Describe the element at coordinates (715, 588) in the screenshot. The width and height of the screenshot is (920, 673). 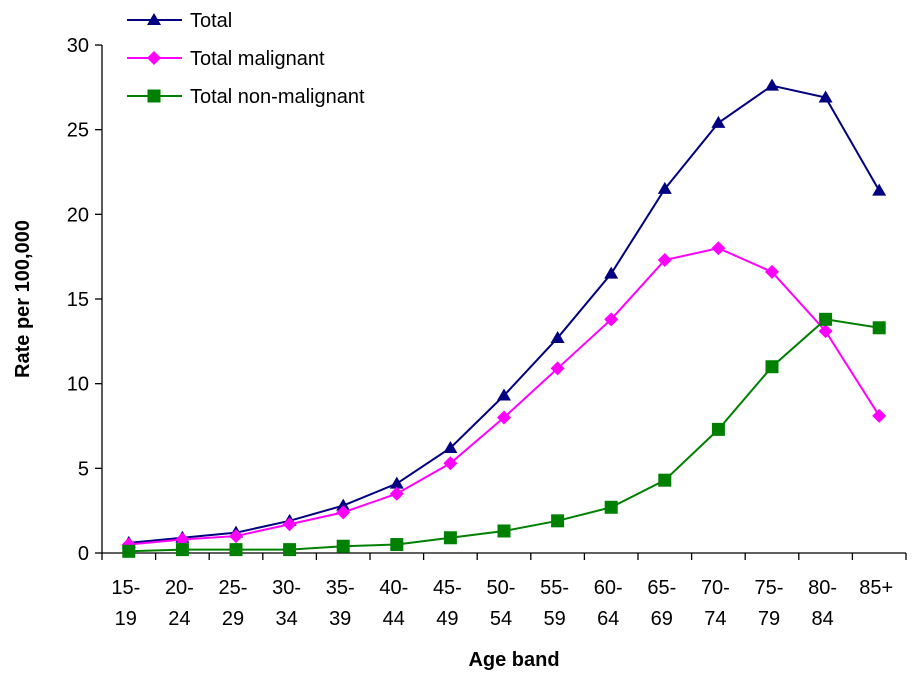
I see `x-tick-label: 70-` at that location.